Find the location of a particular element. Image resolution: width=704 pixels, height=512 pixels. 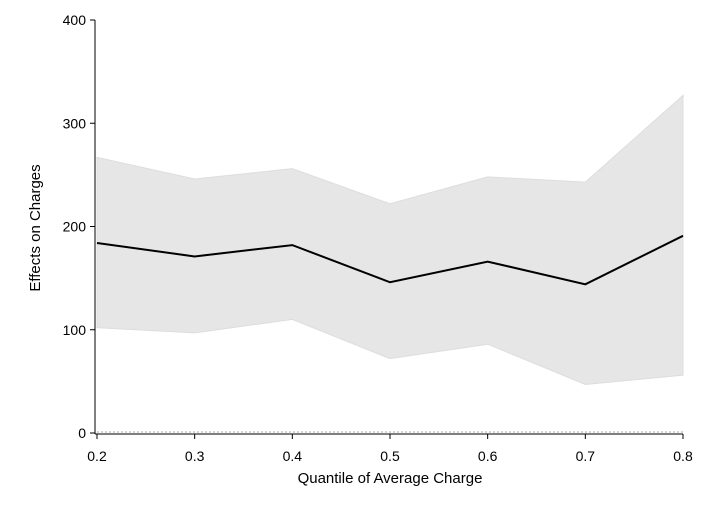

y-tick-label: 0 is located at coordinates (82, 433).